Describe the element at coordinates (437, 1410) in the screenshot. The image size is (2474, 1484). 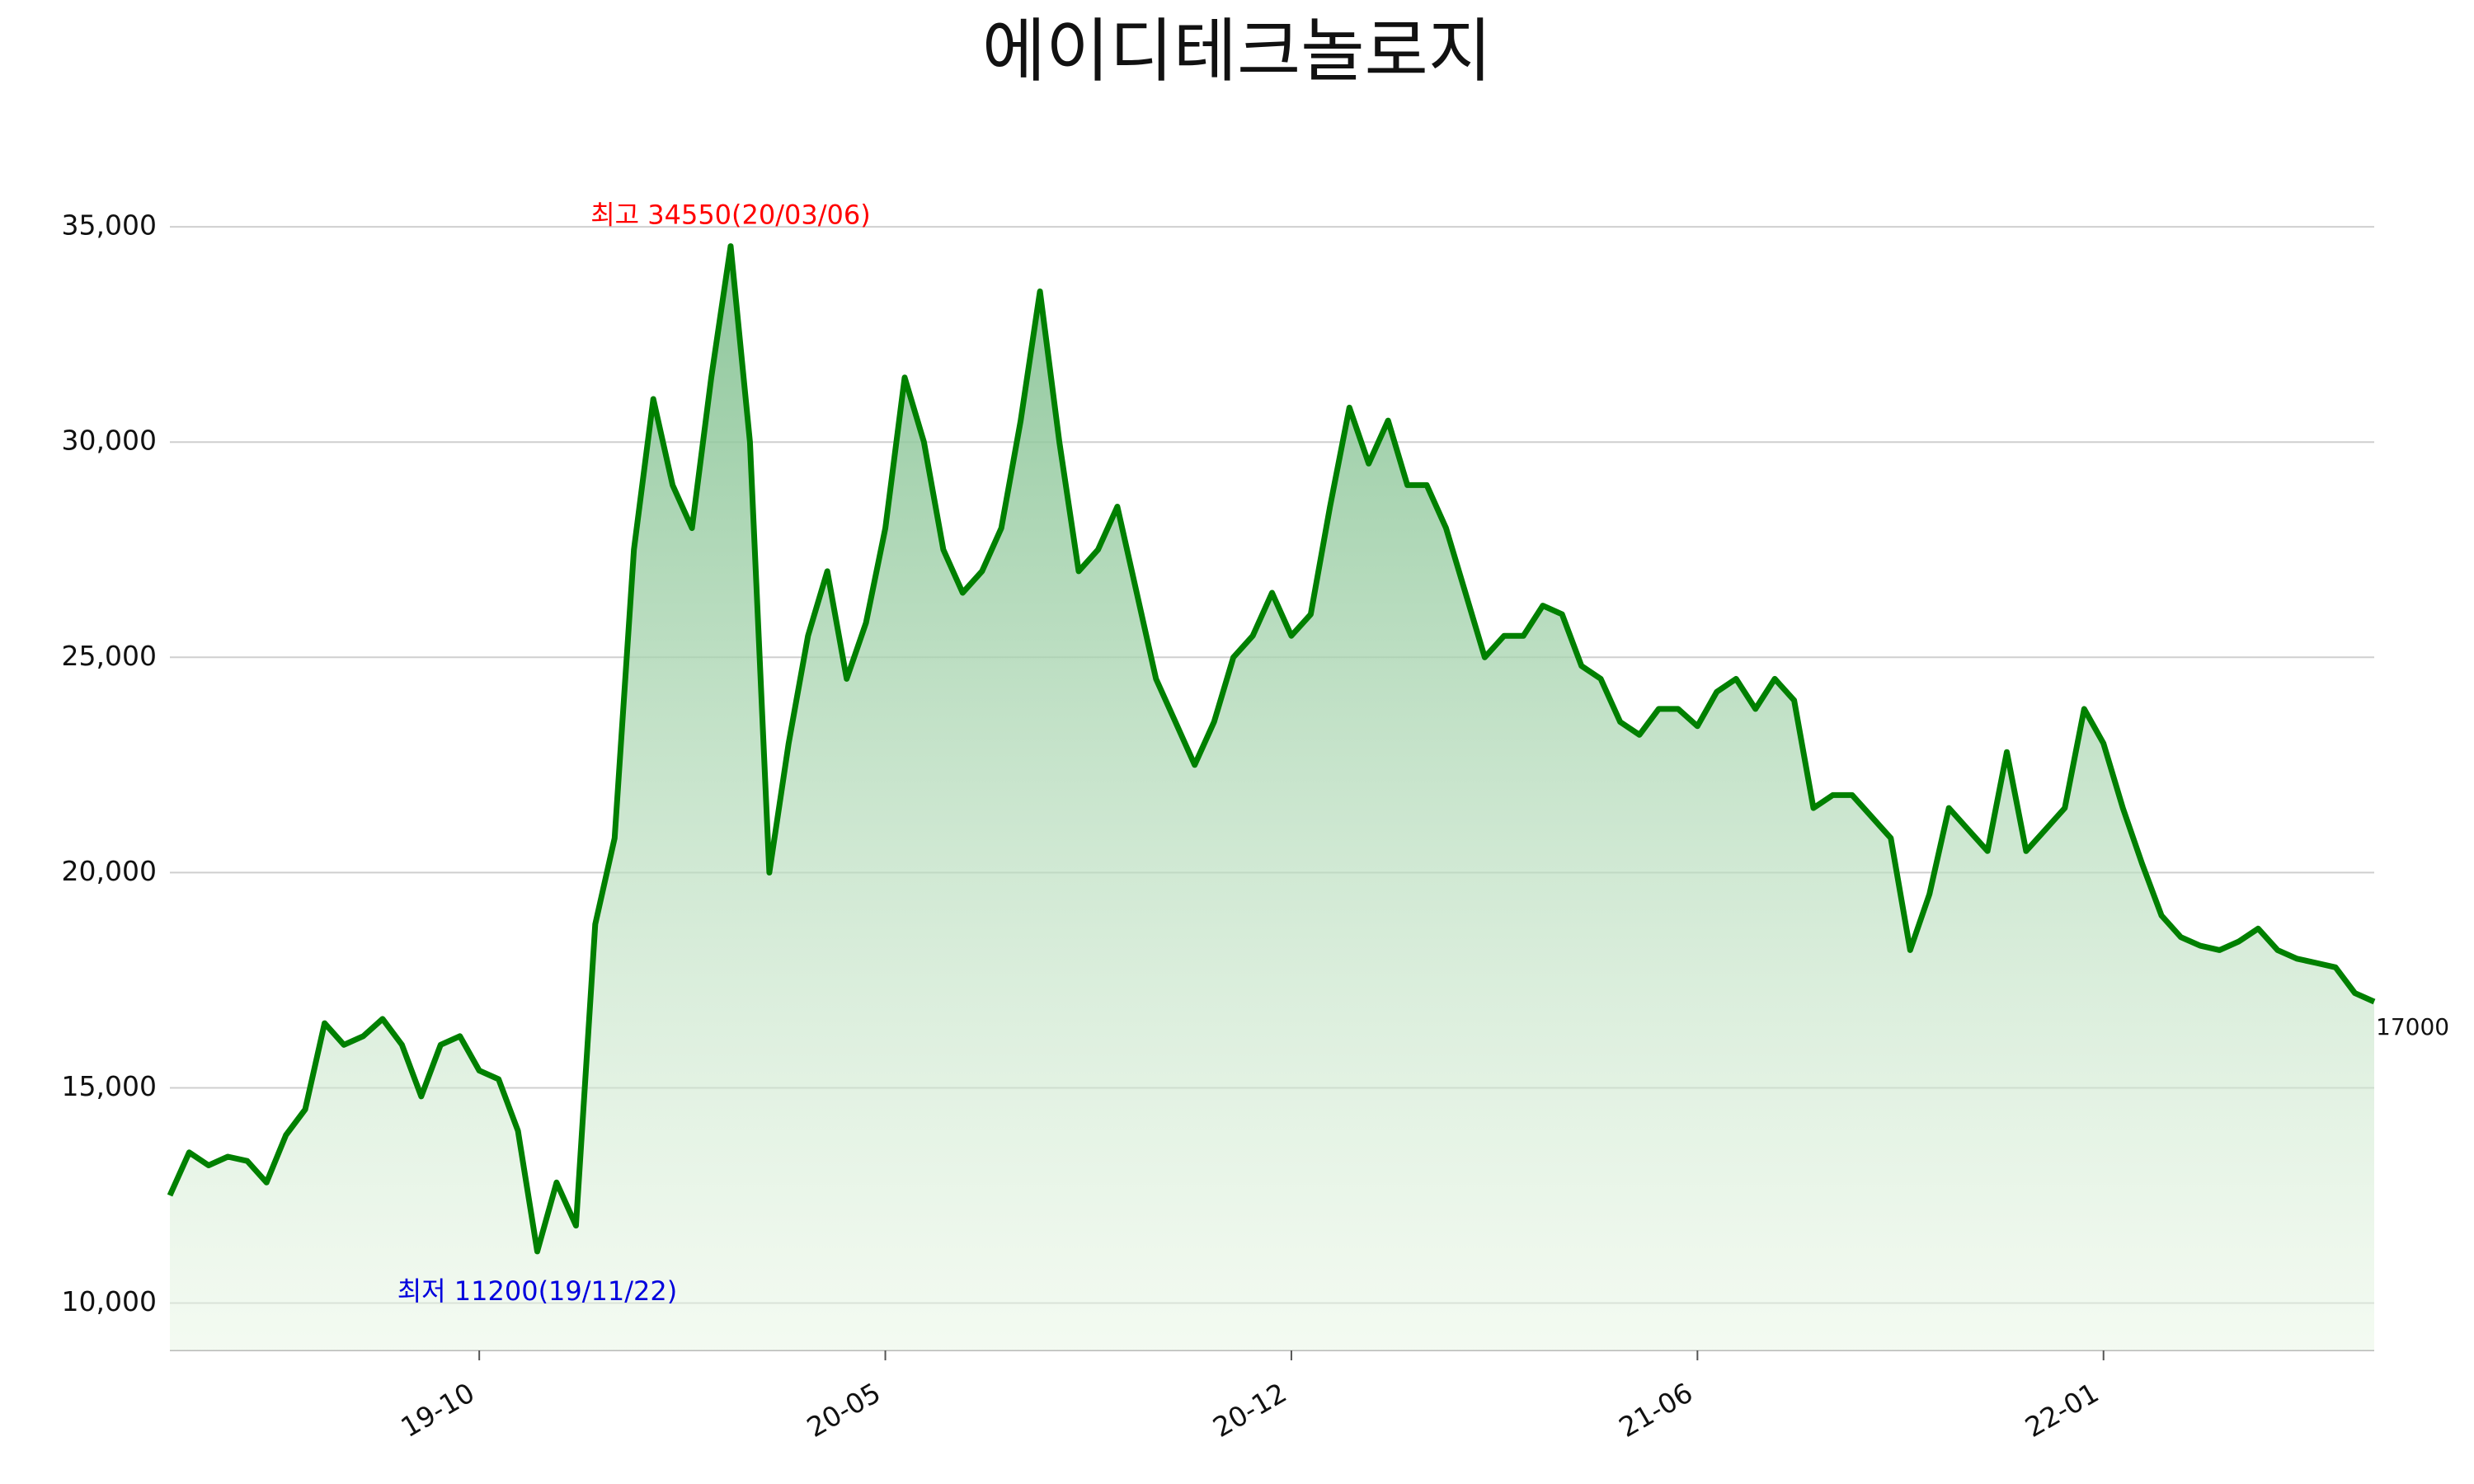
I see `x-tick-label: 19-10` at that location.